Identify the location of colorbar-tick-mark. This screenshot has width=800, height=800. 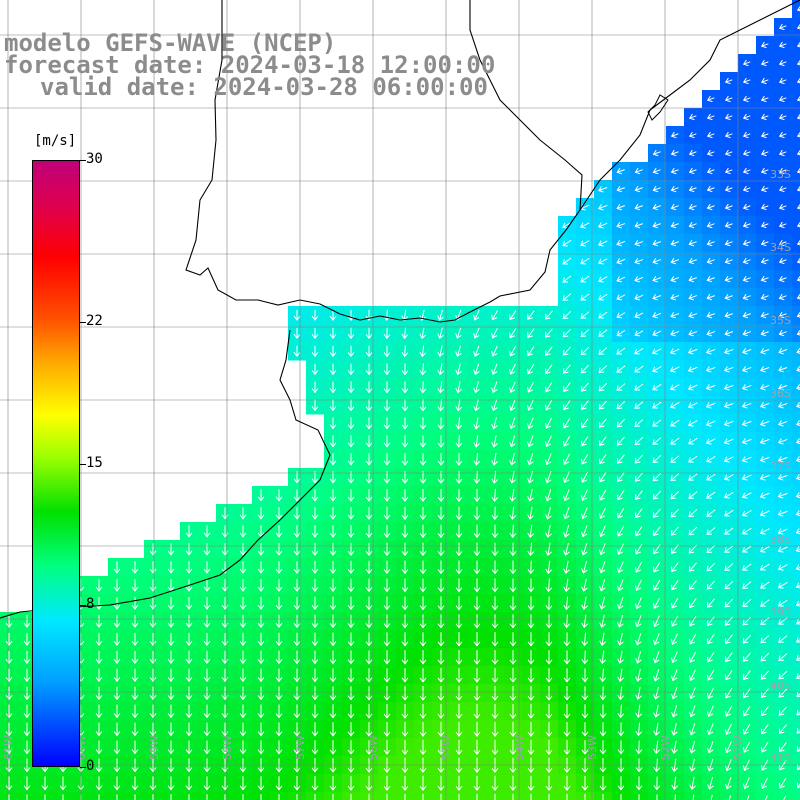
(83, 160).